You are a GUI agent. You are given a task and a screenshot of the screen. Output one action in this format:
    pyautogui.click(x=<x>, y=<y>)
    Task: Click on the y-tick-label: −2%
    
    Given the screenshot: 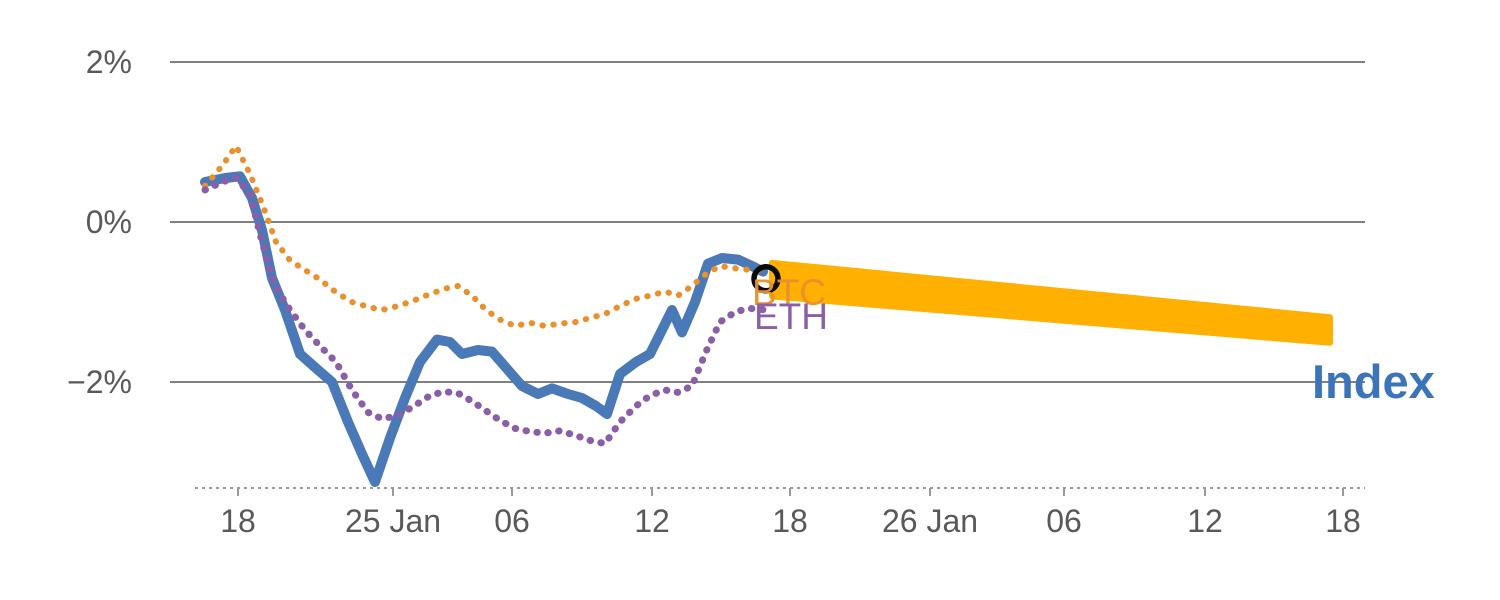 What is the action you would take?
    pyautogui.click(x=99, y=382)
    